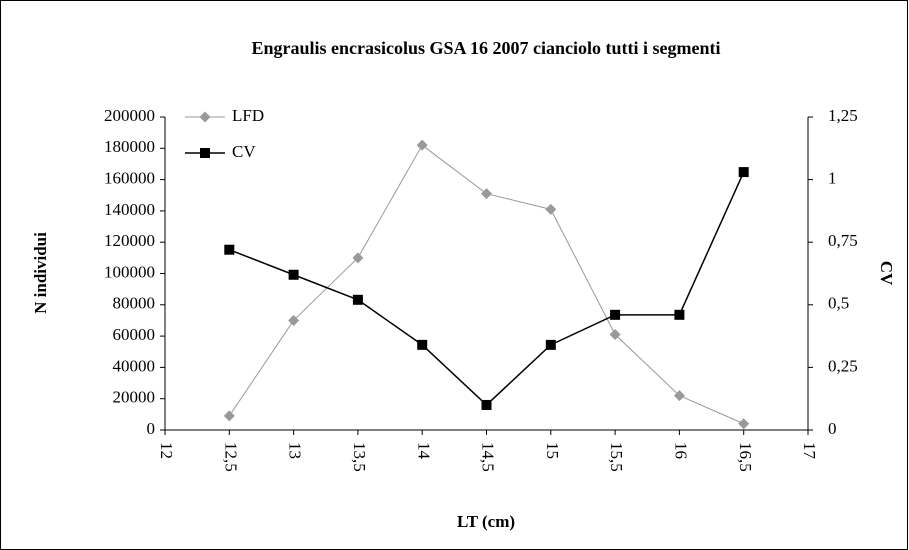 The width and height of the screenshot is (909, 550). What do you see at coordinates (616, 457) in the screenshot?
I see `x-tick-label: 15,5` at bounding box center [616, 457].